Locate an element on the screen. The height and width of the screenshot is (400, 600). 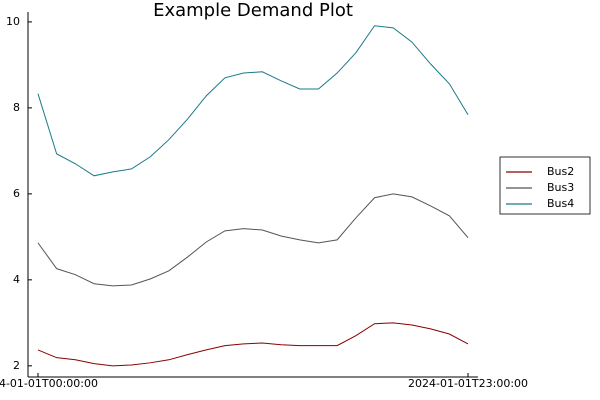
y-tick-label: 4 is located at coordinates (16, 279).